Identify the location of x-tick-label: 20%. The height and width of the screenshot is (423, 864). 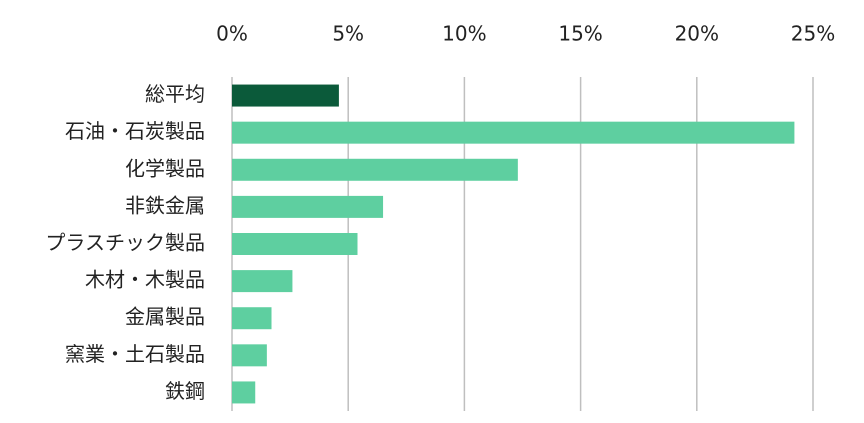
(697, 34).